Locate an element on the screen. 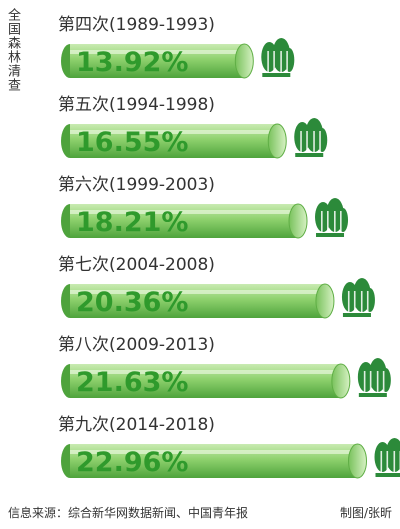  category-label: 第四次(1989-1993) is located at coordinates (136, 25).